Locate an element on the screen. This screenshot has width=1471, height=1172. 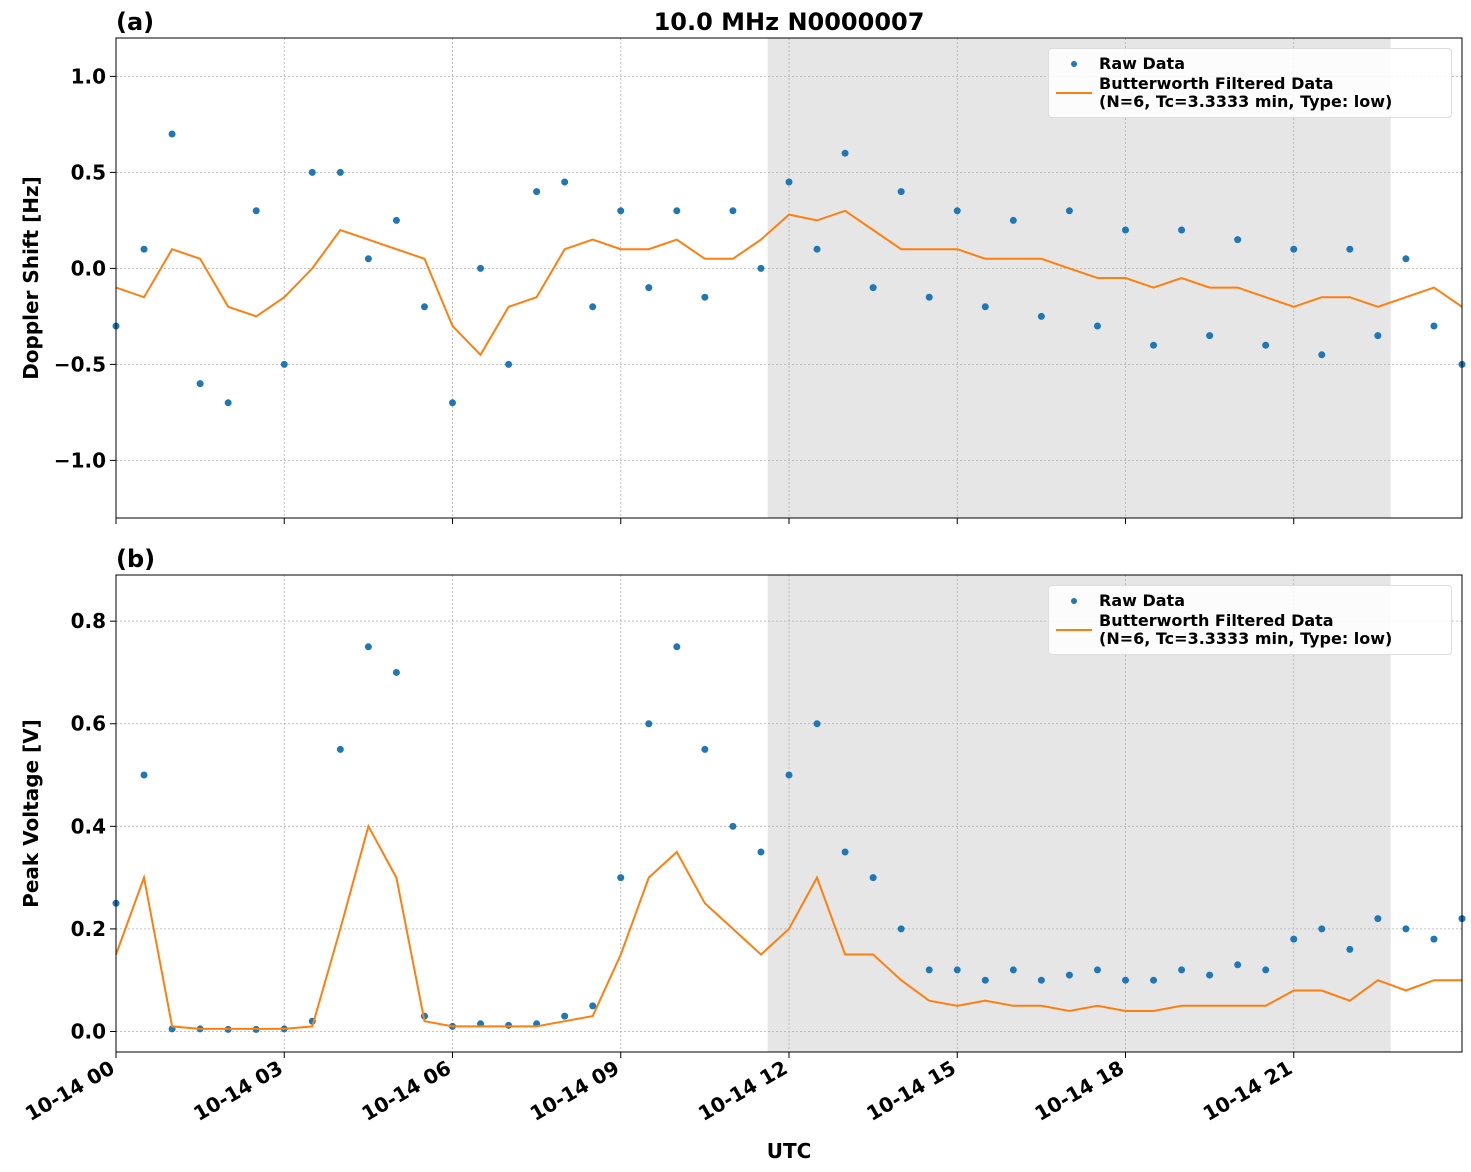
x-tick-label: 10-14 09 is located at coordinates (575, 1091).